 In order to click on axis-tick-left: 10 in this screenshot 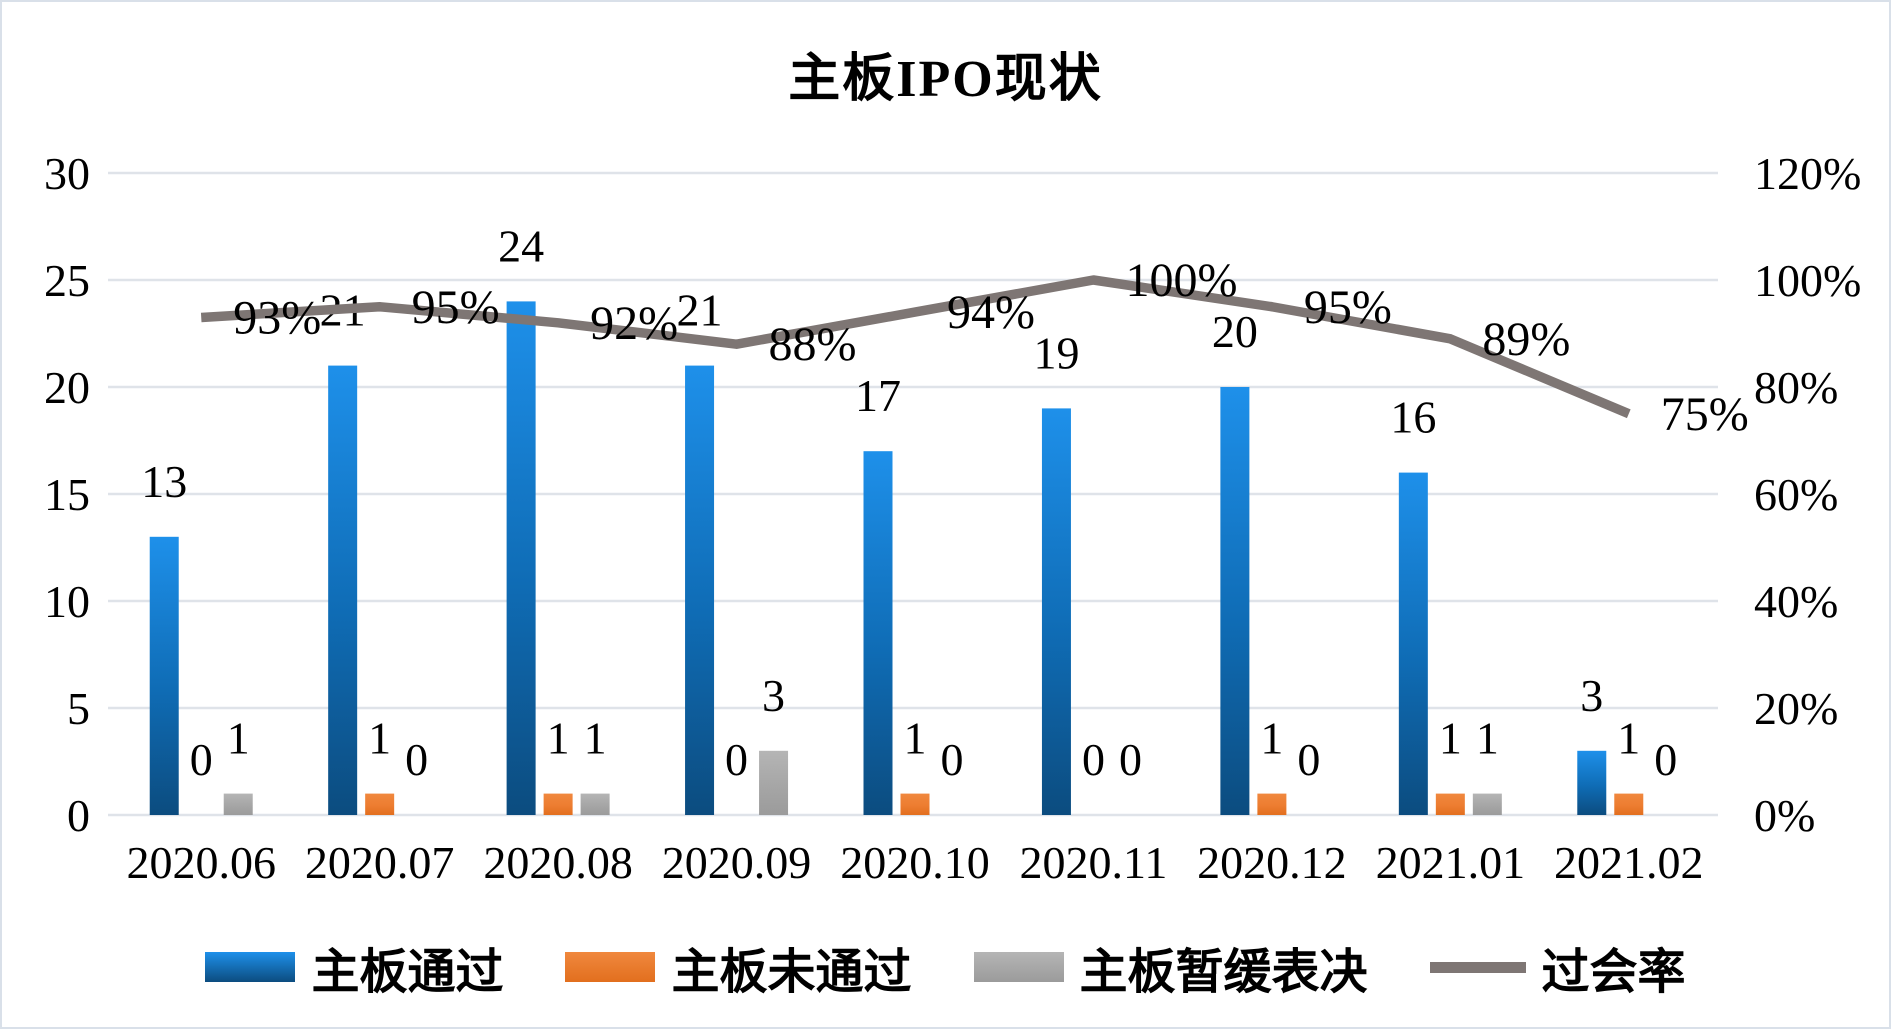, I will do `click(67, 601)`.